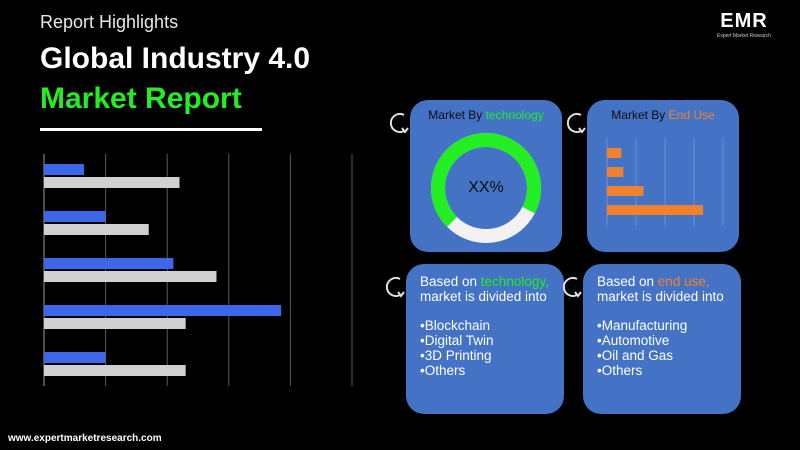 The height and width of the screenshot is (450, 800). I want to click on enduse-chart-card: Market By End Use, so click(663, 176).